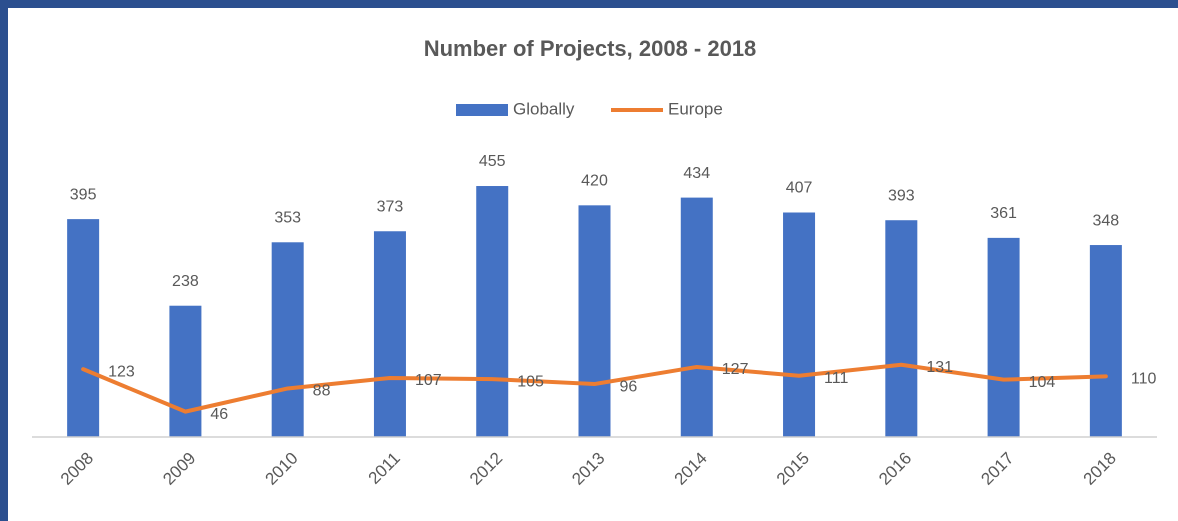 Image resolution: width=1178 pixels, height=521 pixels. I want to click on data-label: 238, so click(185, 281).